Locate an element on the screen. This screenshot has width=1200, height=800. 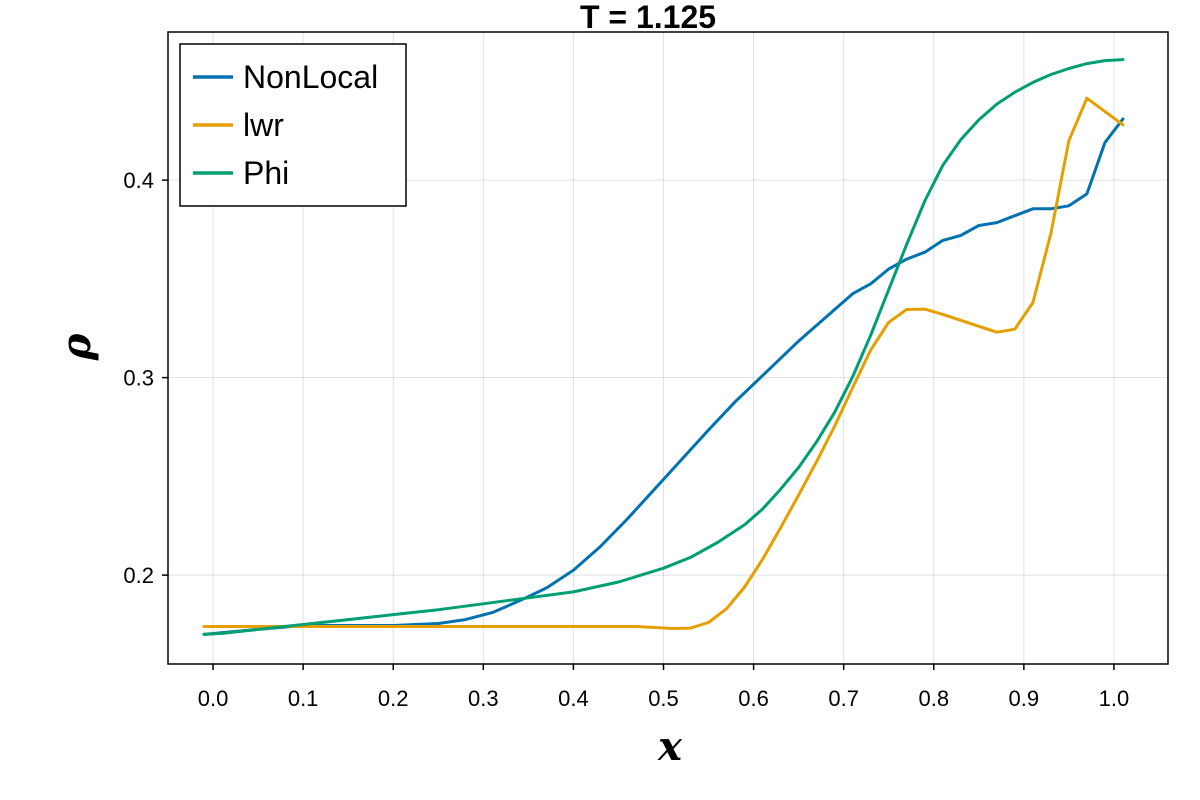
x-tick-label: 0.9 is located at coordinates (1024, 698).